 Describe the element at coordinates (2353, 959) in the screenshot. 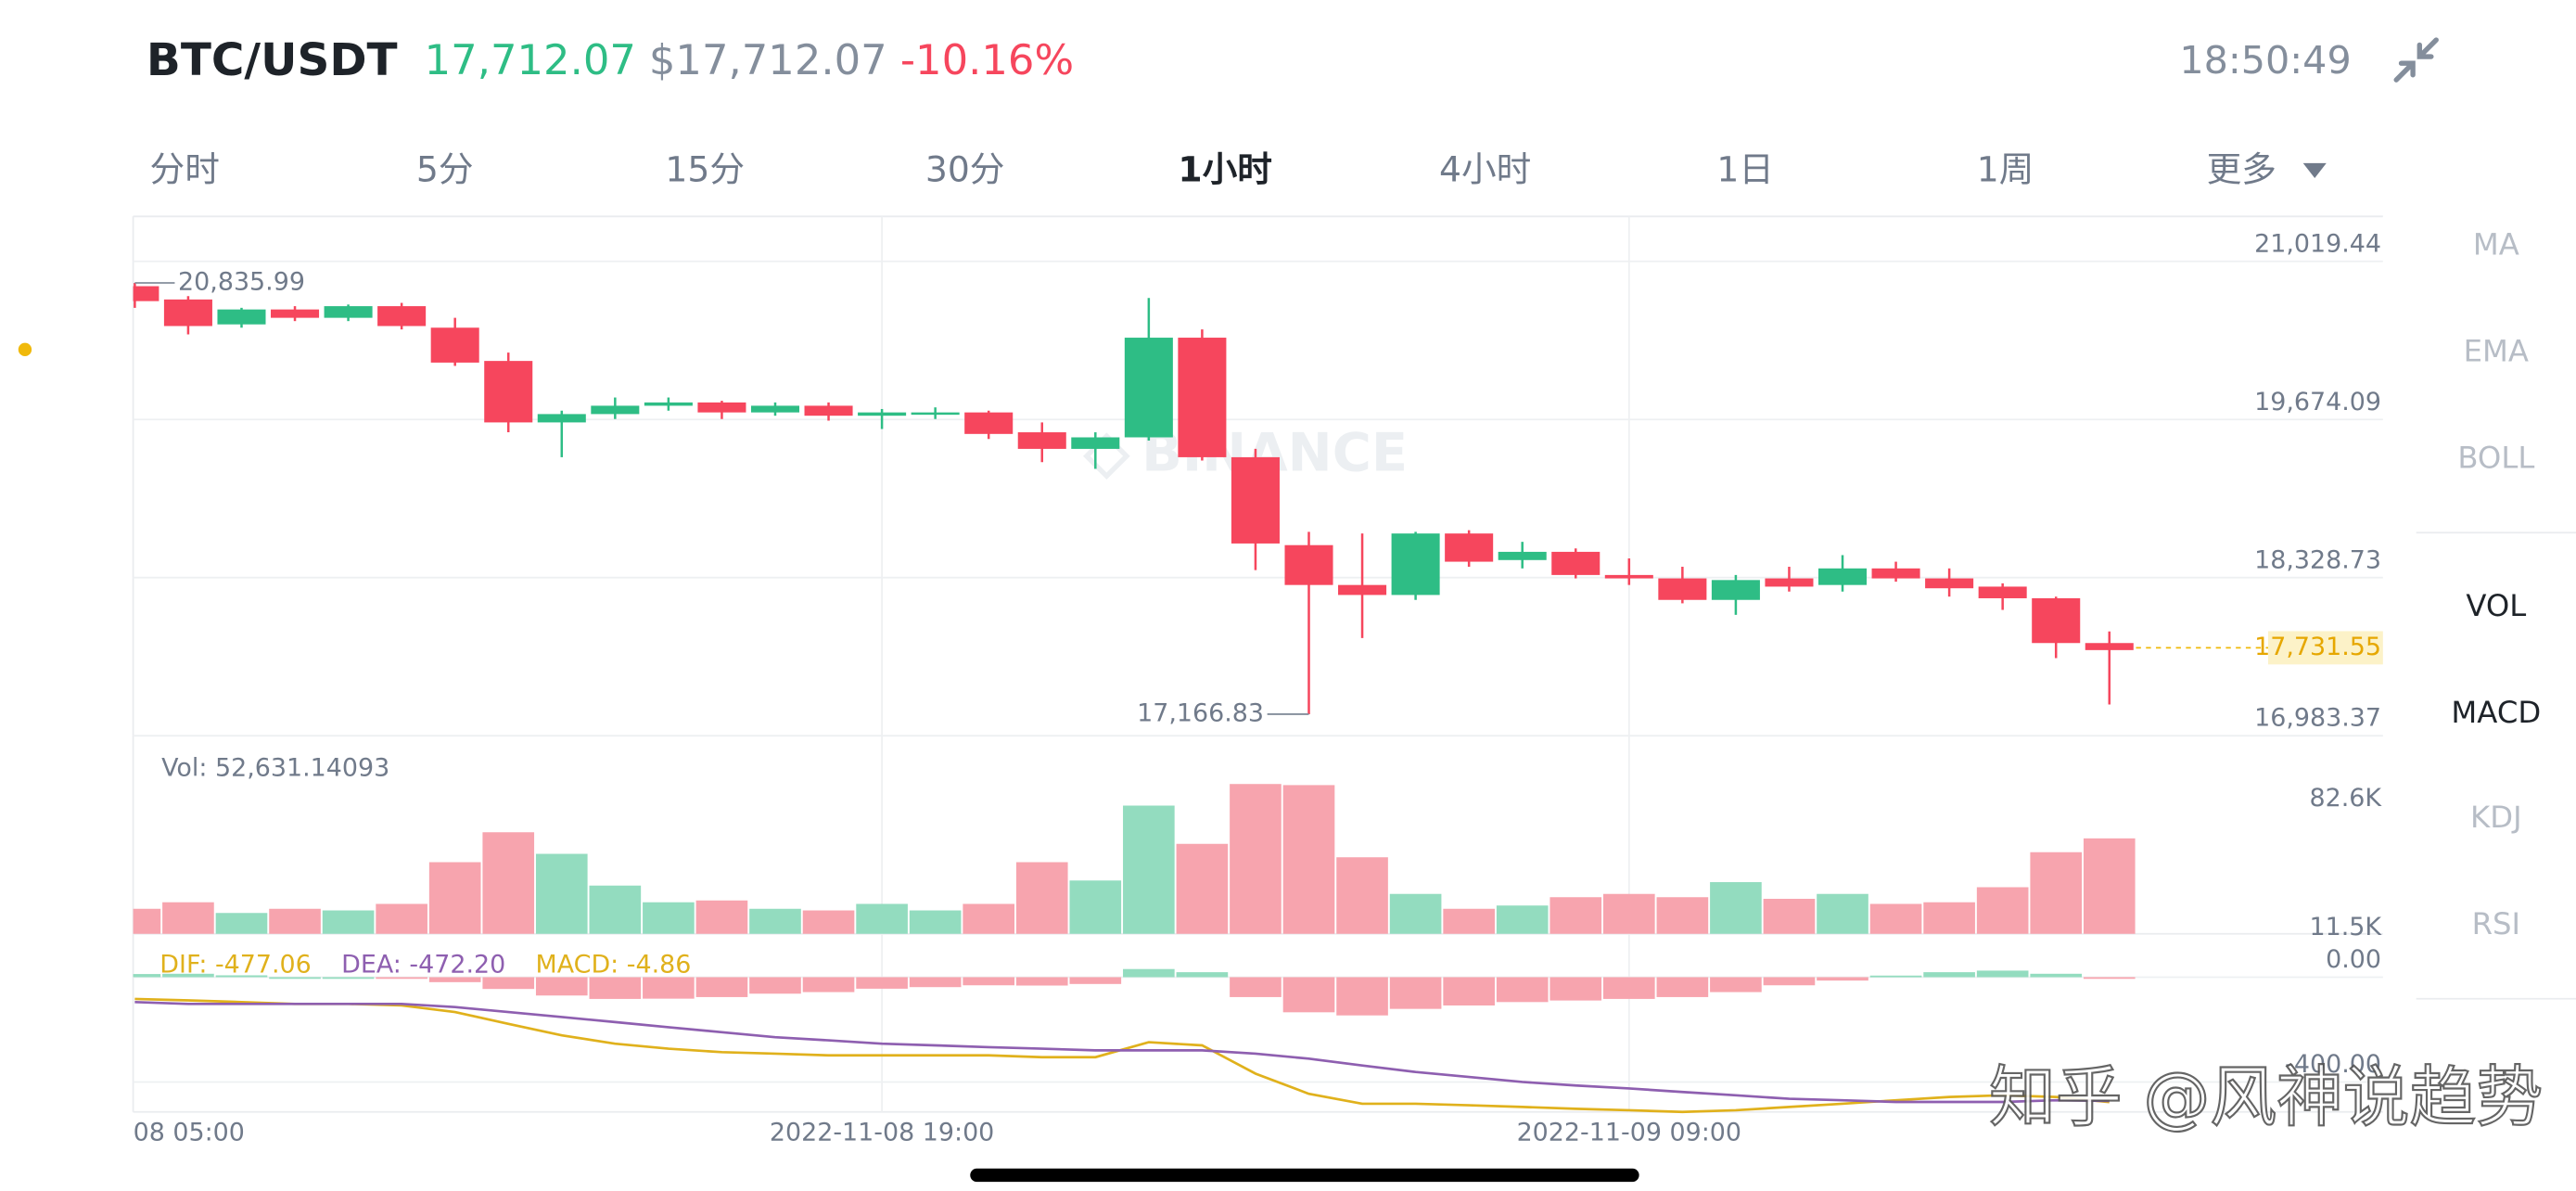

I see `y-tick-label: 0.00` at that location.